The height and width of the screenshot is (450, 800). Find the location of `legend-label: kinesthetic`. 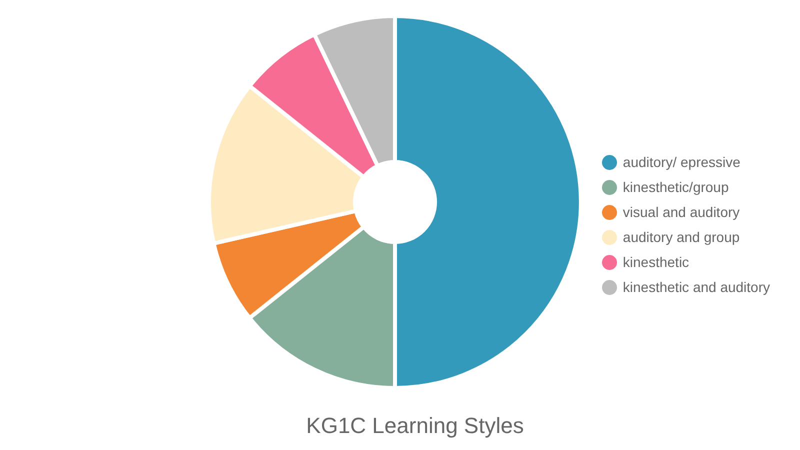

legend-label: kinesthetic is located at coordinates (656, 262).